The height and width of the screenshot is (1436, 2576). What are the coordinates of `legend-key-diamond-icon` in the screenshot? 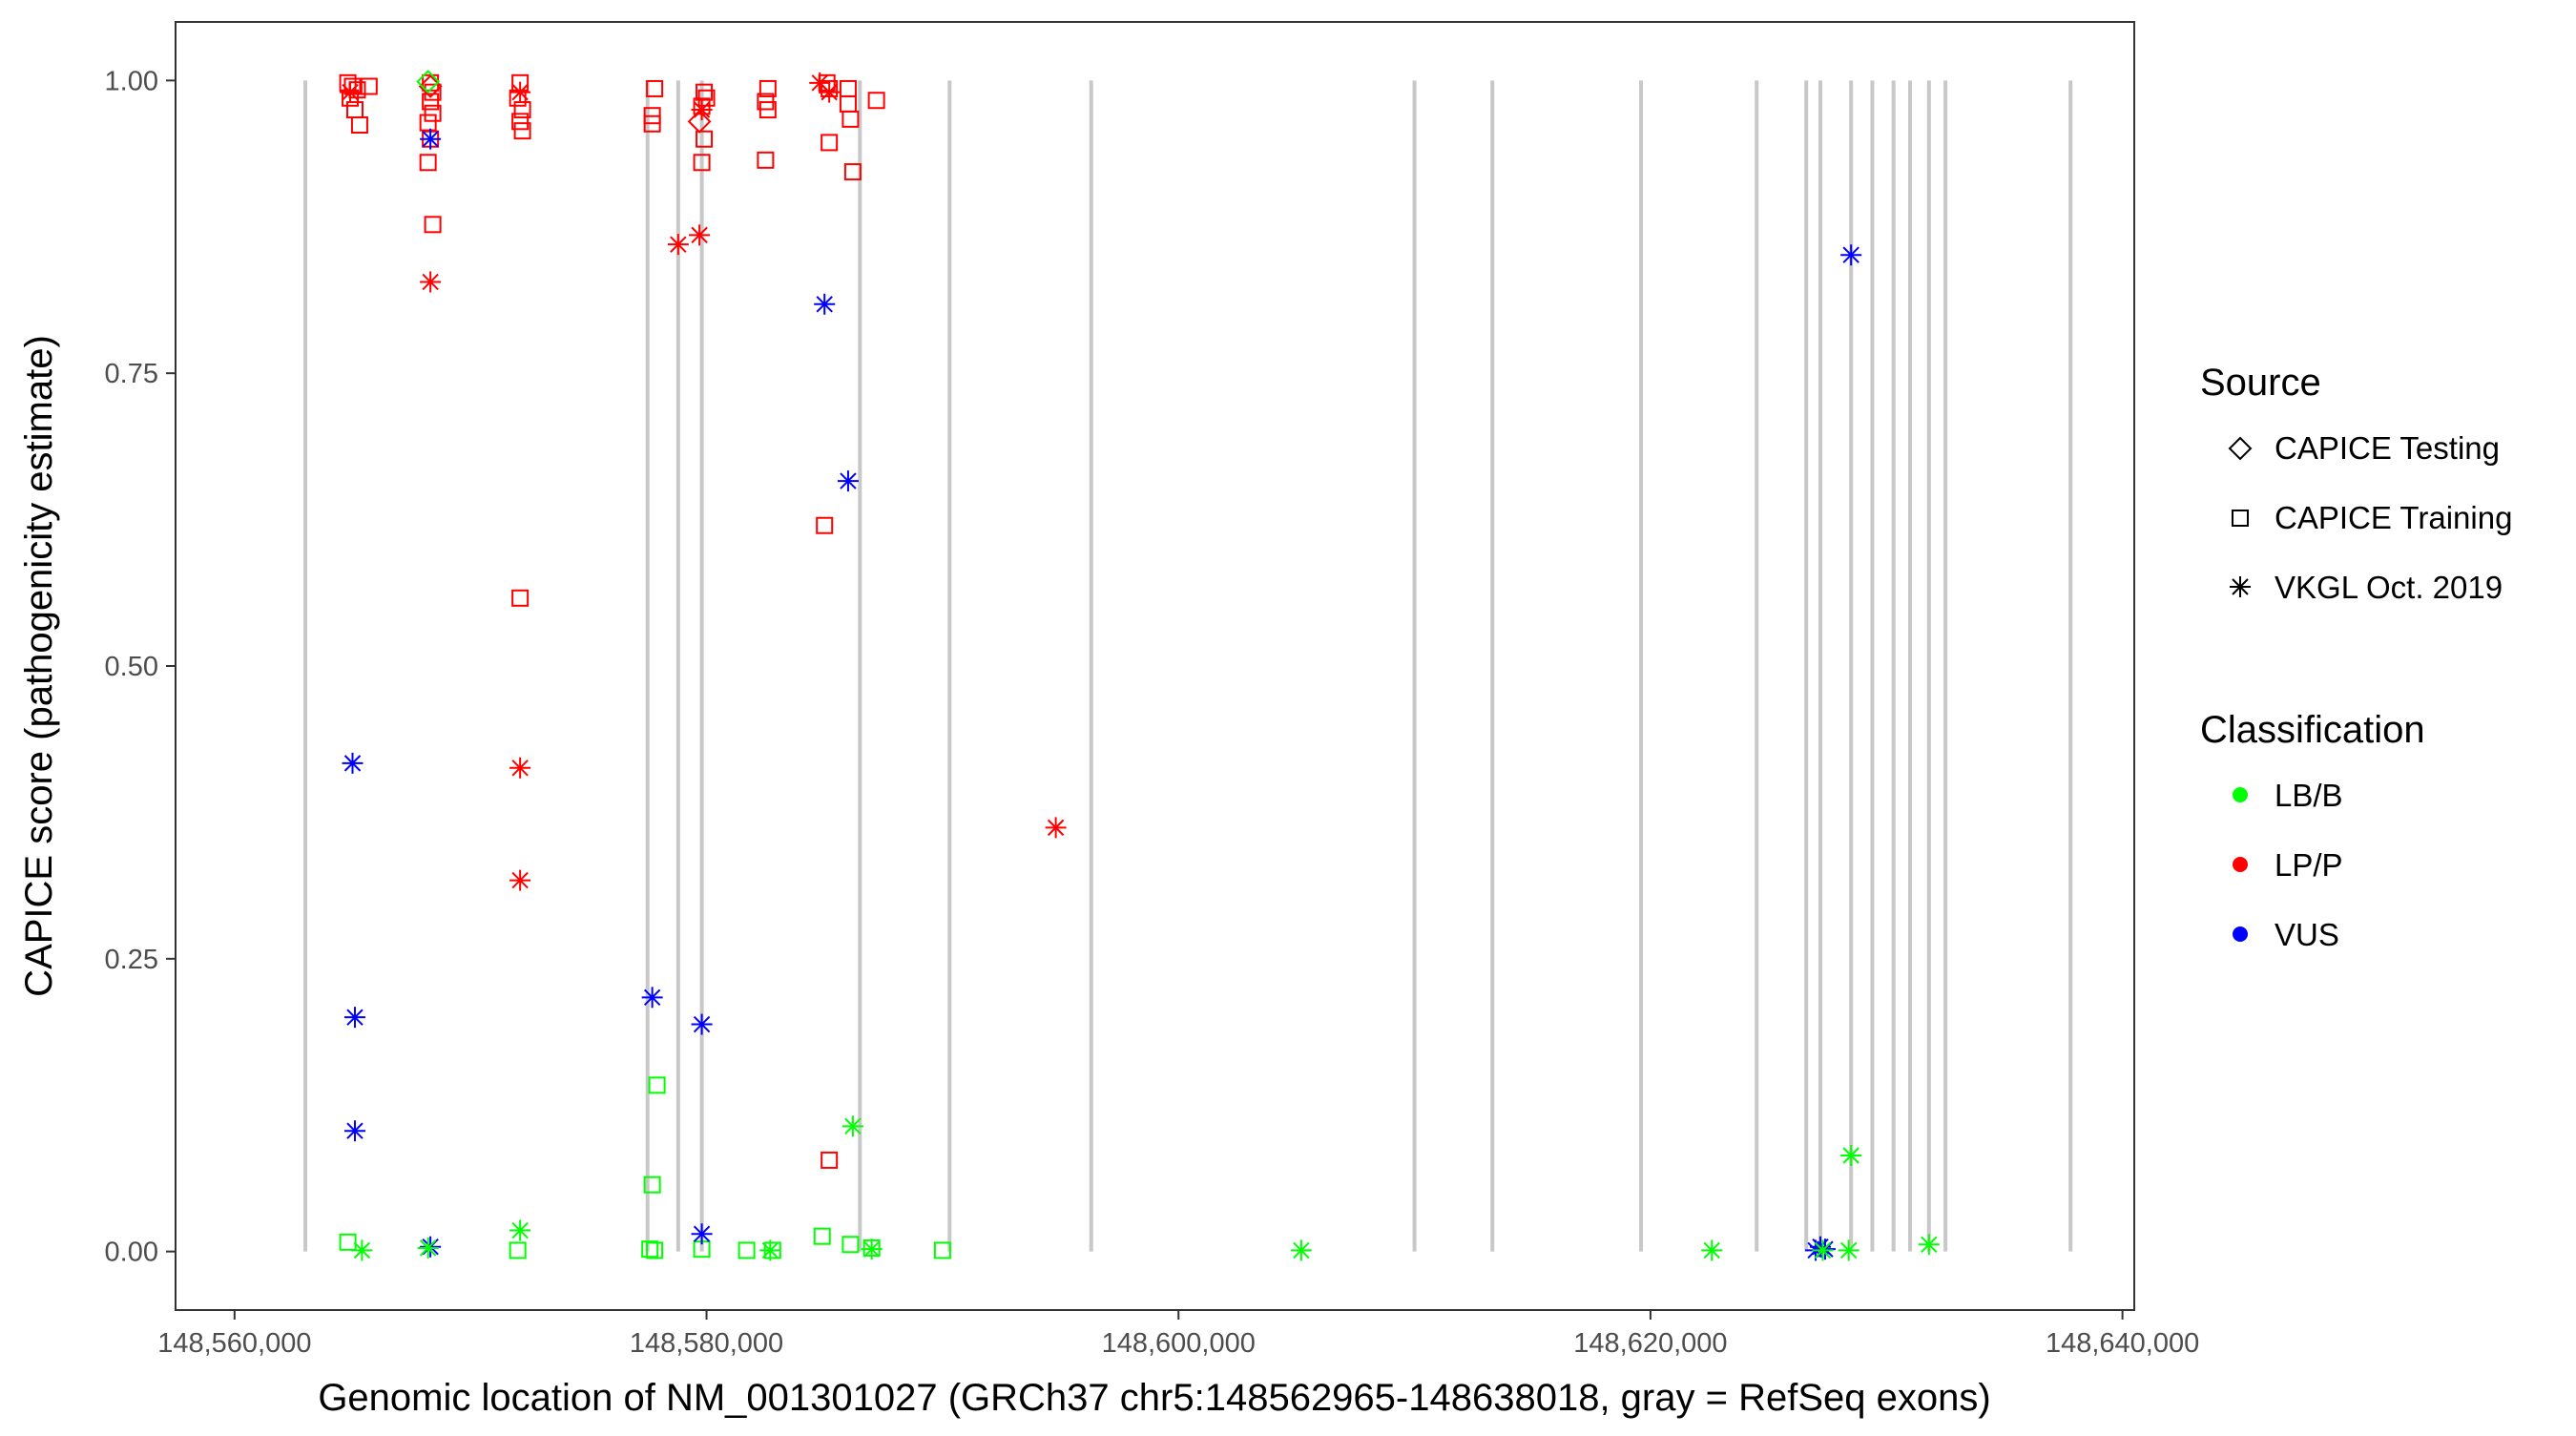 It's located at (2240, 448).